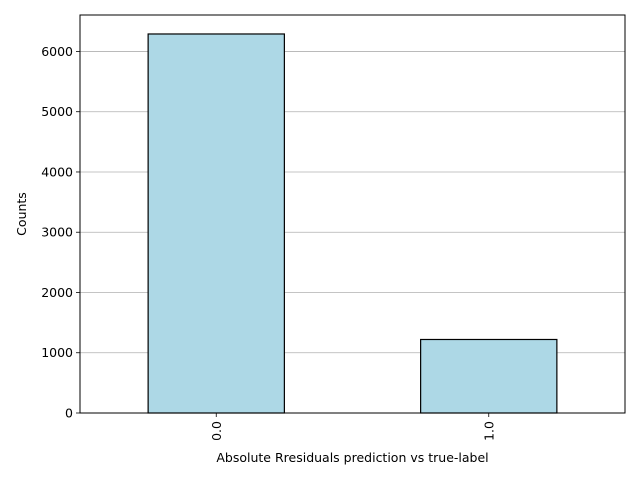 The height and width of the screenshot is (480, 640). What do you see at coordinates (488, 431) in the screenshot?
I see `x-tick-label: 1.0` at bounding box center [488, 431].